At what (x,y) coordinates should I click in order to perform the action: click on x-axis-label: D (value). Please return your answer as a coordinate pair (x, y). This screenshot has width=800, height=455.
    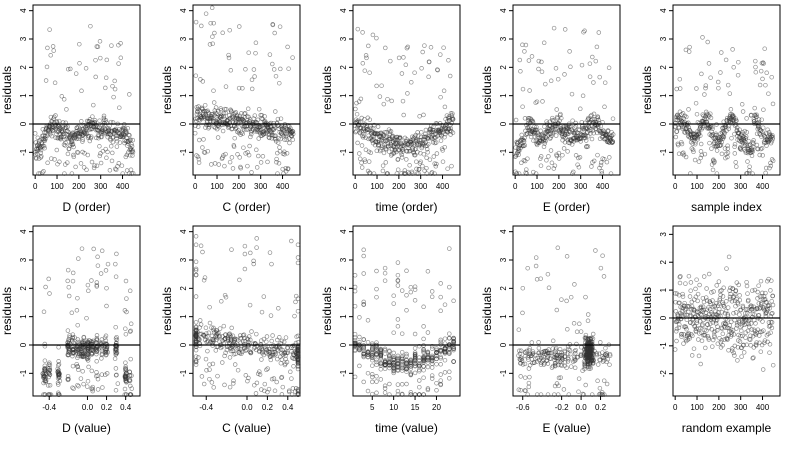
    Looking at the image, I should click on (86, 428).